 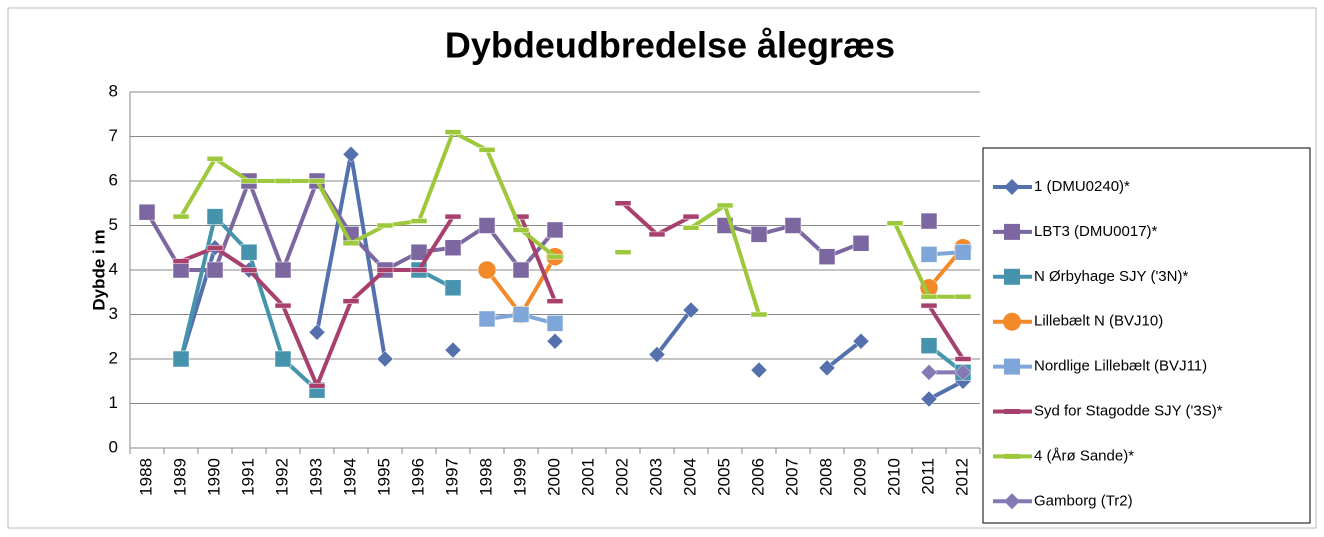 I want to click on y-tick-label: 1, so click(x=113, y=402).